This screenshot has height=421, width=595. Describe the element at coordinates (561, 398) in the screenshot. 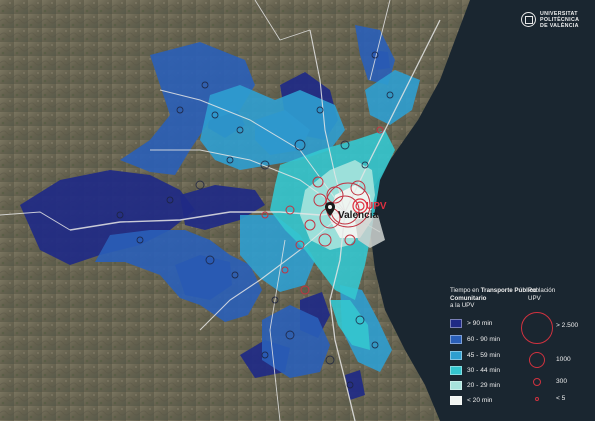

I see `pop-label: < 5` at that location.